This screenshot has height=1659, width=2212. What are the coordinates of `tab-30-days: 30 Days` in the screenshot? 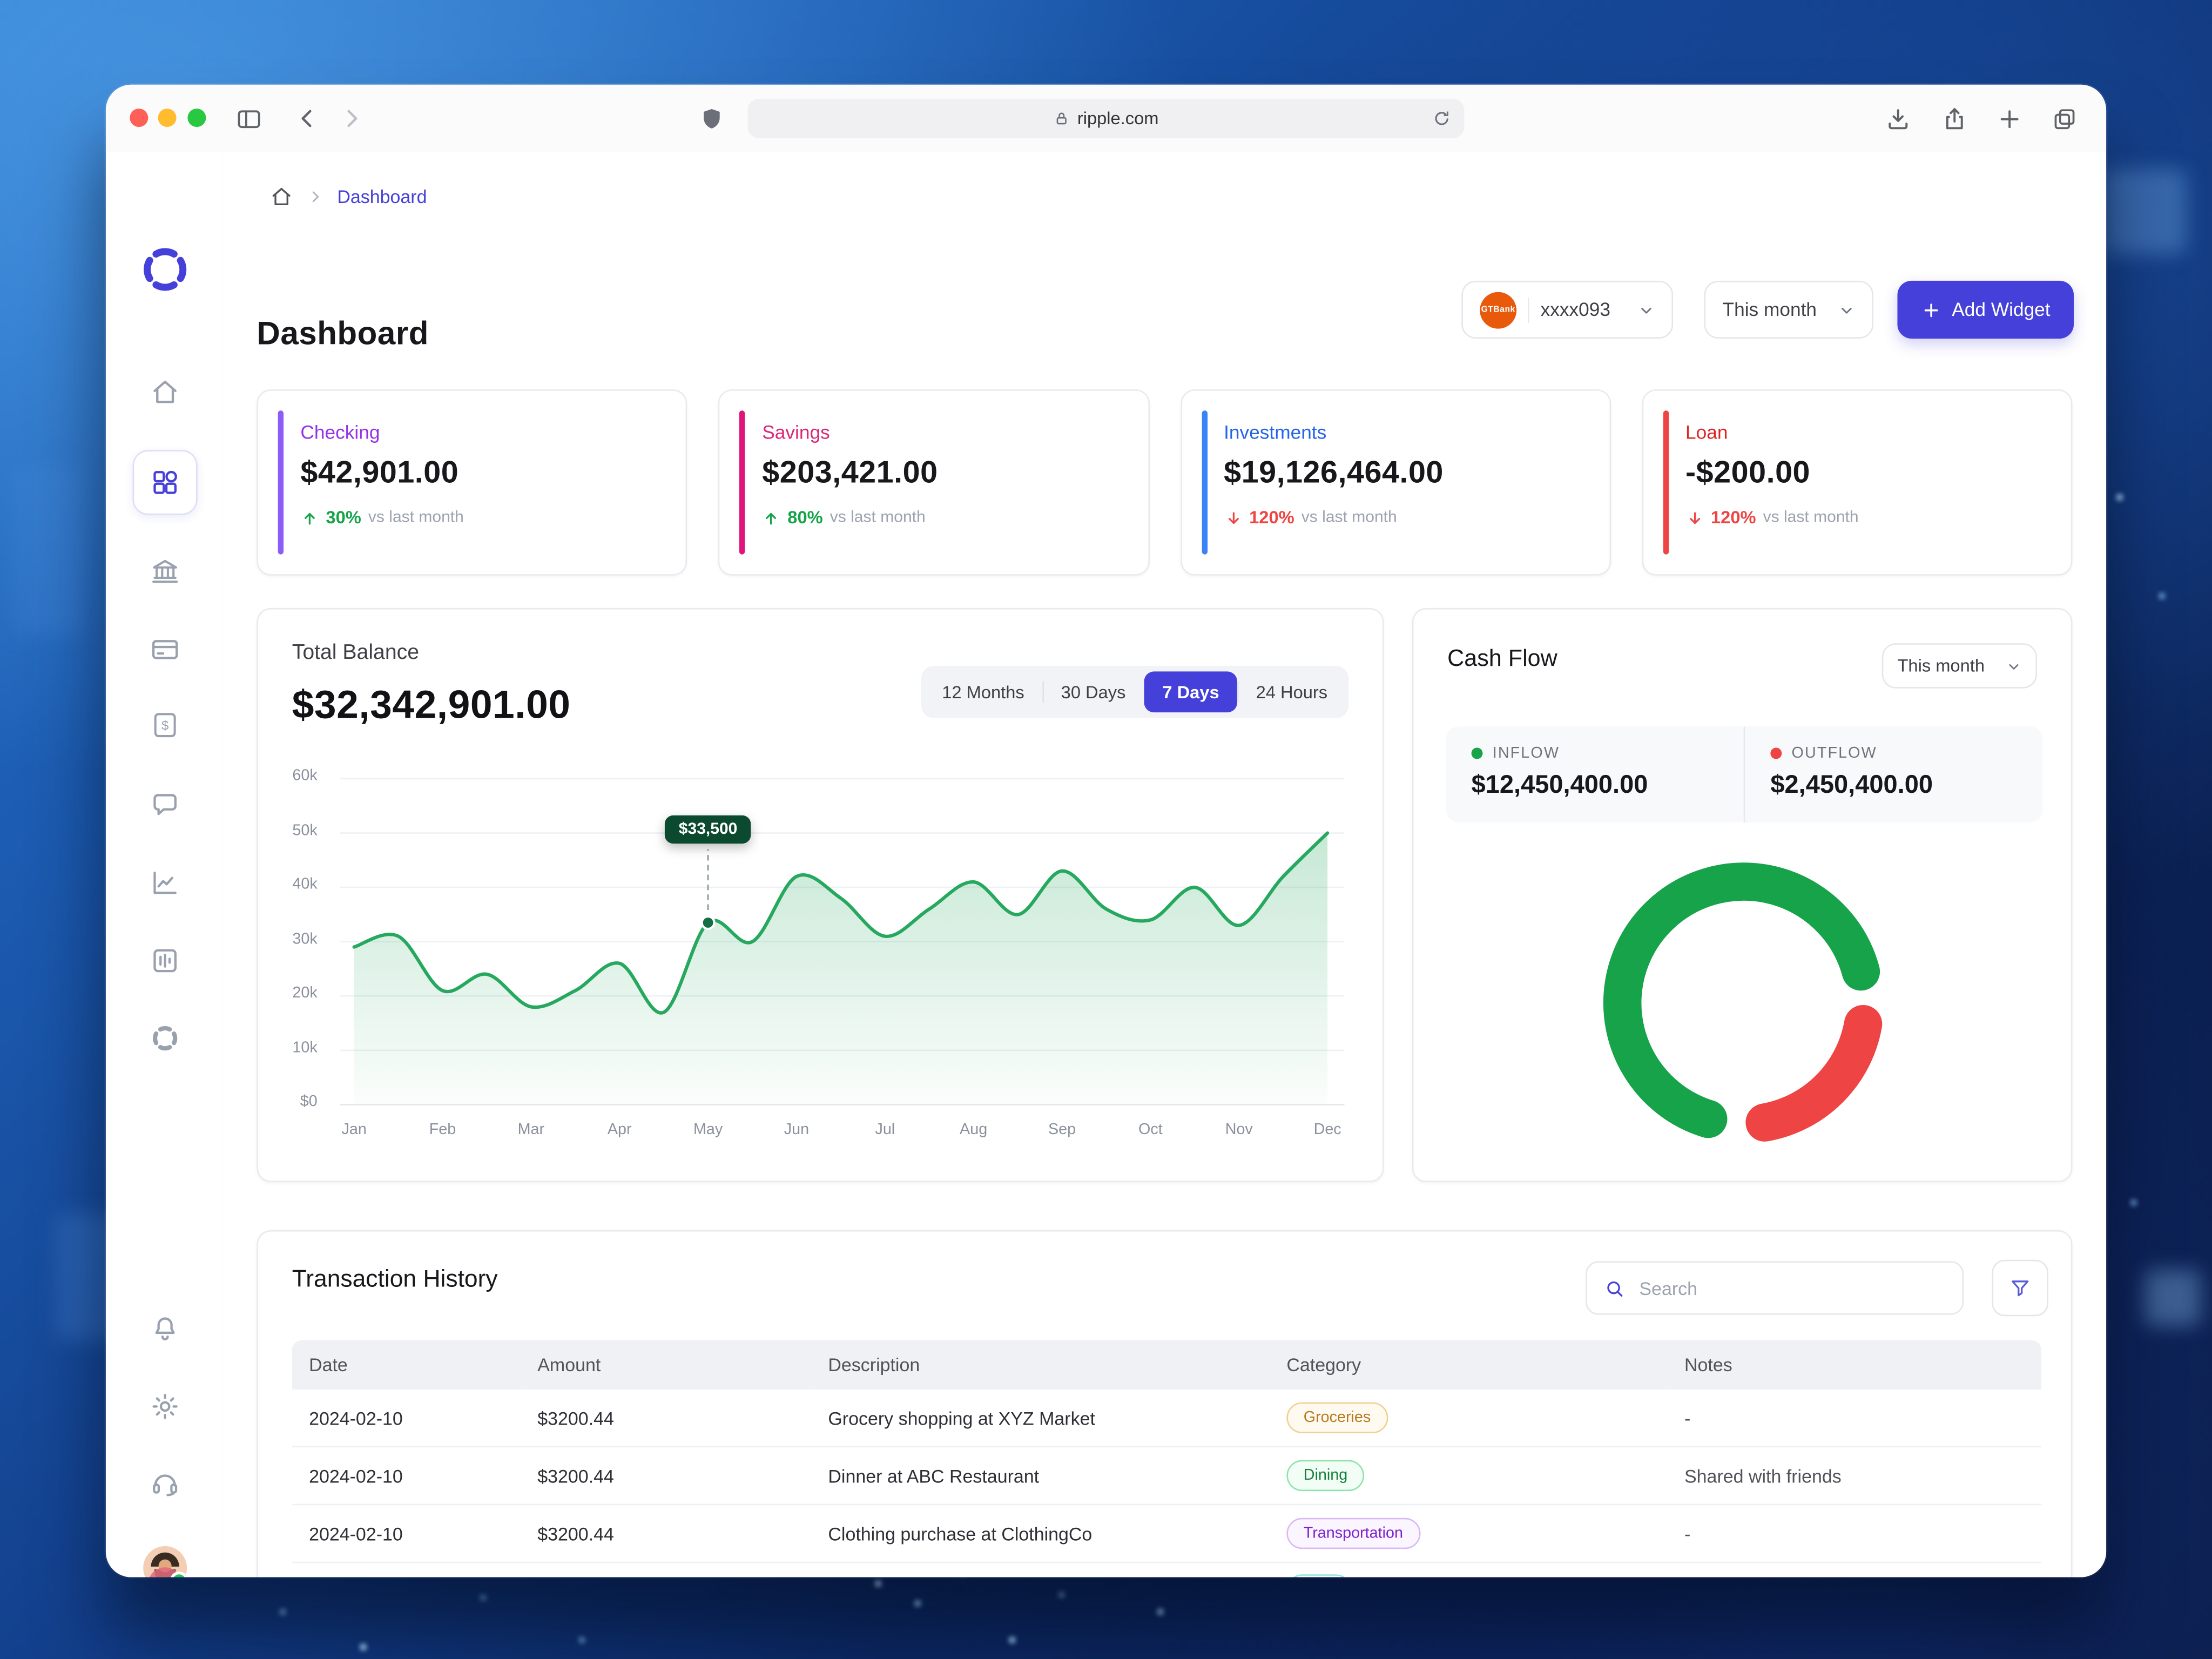 It's located at (1093, 691).